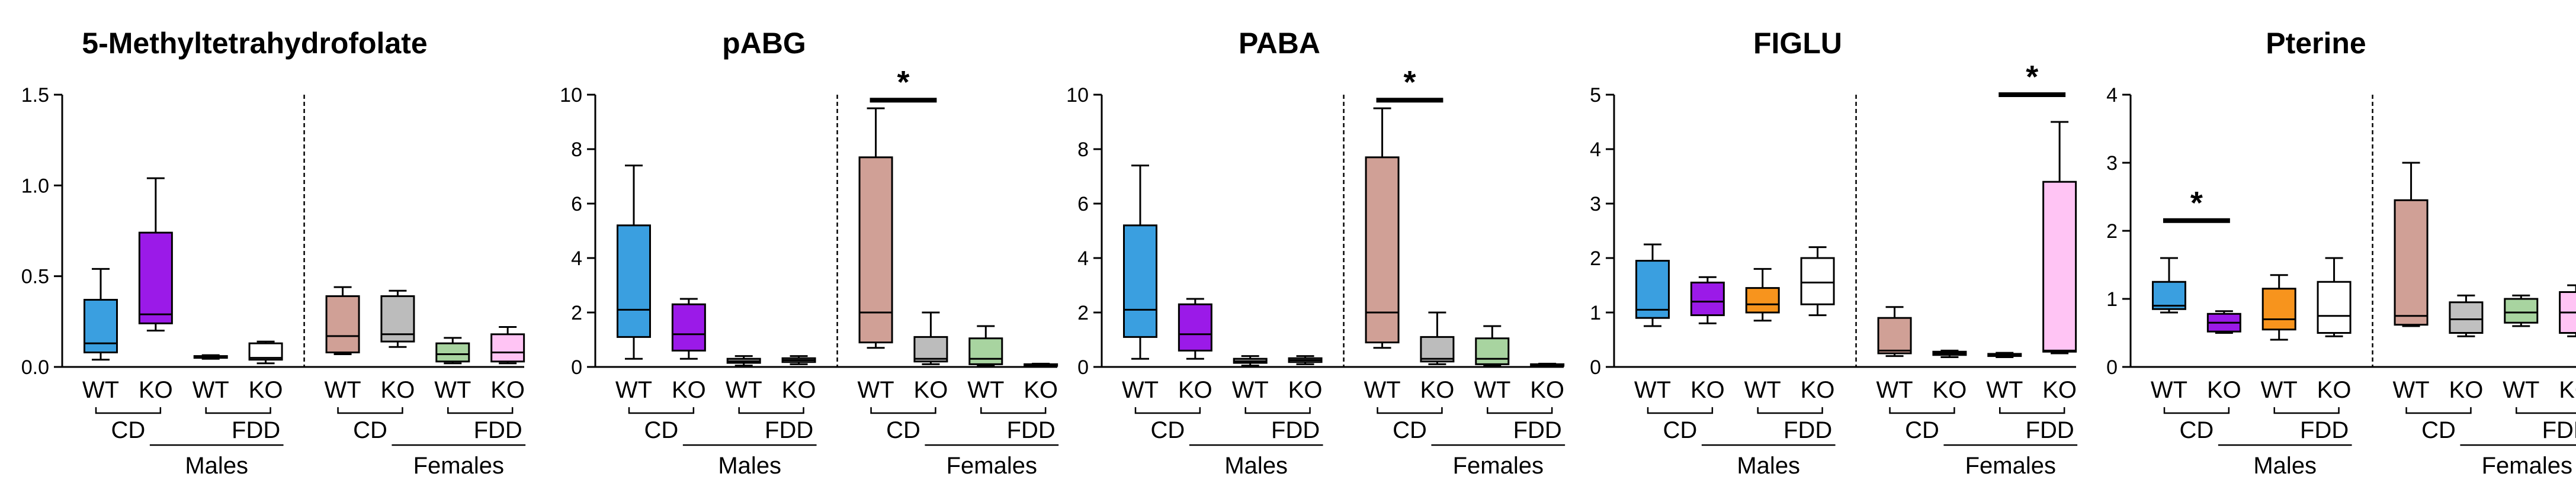  Describe the element at coordinates (764, 43) in the screenshot. I see `chart-title: pABG` at that location.